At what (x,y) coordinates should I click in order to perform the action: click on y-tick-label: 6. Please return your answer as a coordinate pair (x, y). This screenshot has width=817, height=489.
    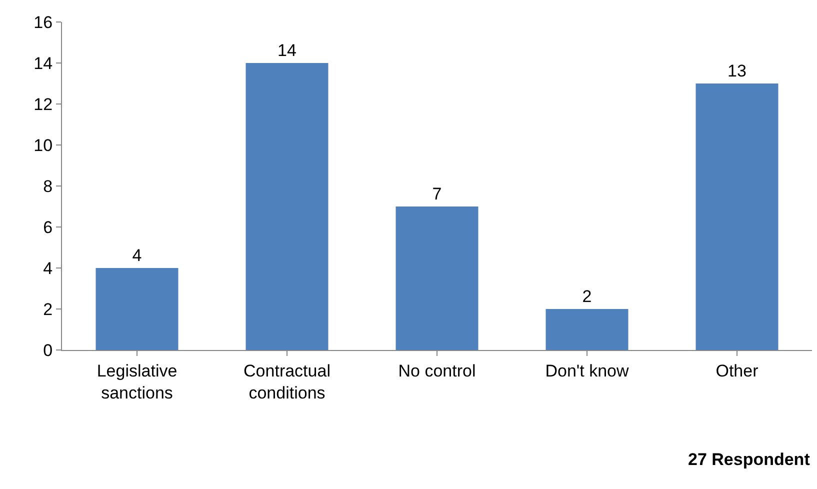
    Looking at the image, I should click on (48, 227).